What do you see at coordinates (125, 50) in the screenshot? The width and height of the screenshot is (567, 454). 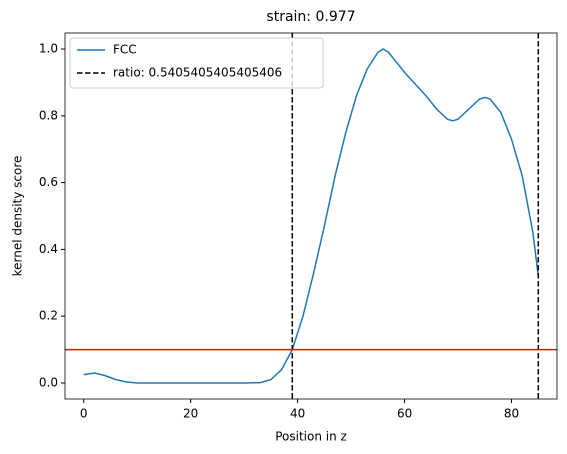 I see `legend-label: FCC` at bounding box center [125, 50].